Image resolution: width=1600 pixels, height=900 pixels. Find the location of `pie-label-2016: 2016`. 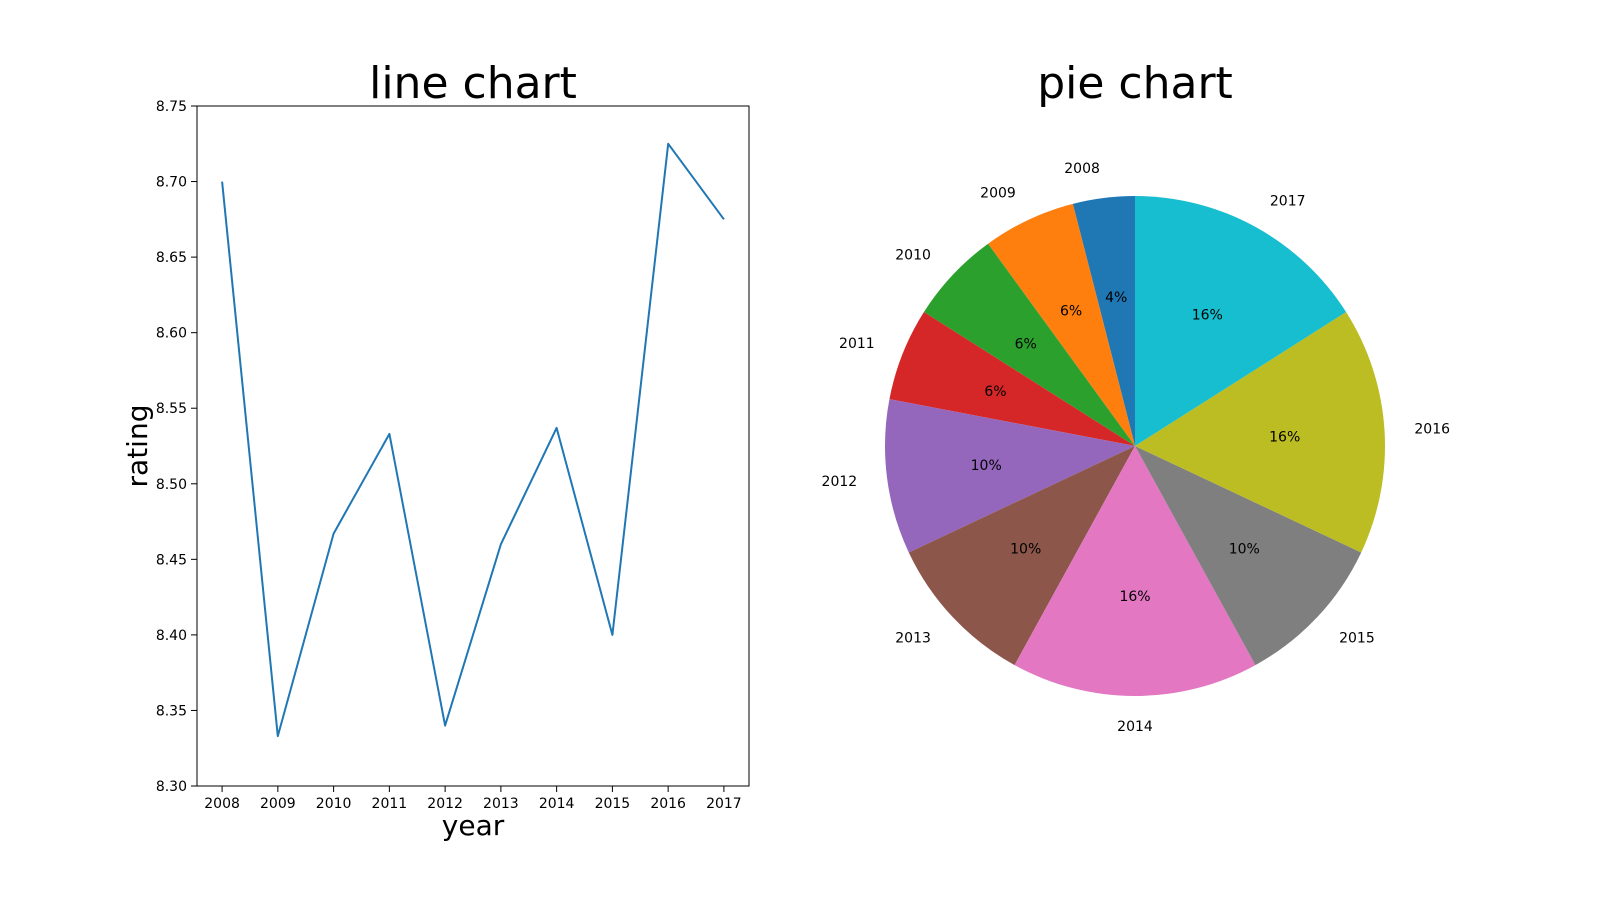

pie-label-2016: 2016 is located at coordinates (1432, 429).